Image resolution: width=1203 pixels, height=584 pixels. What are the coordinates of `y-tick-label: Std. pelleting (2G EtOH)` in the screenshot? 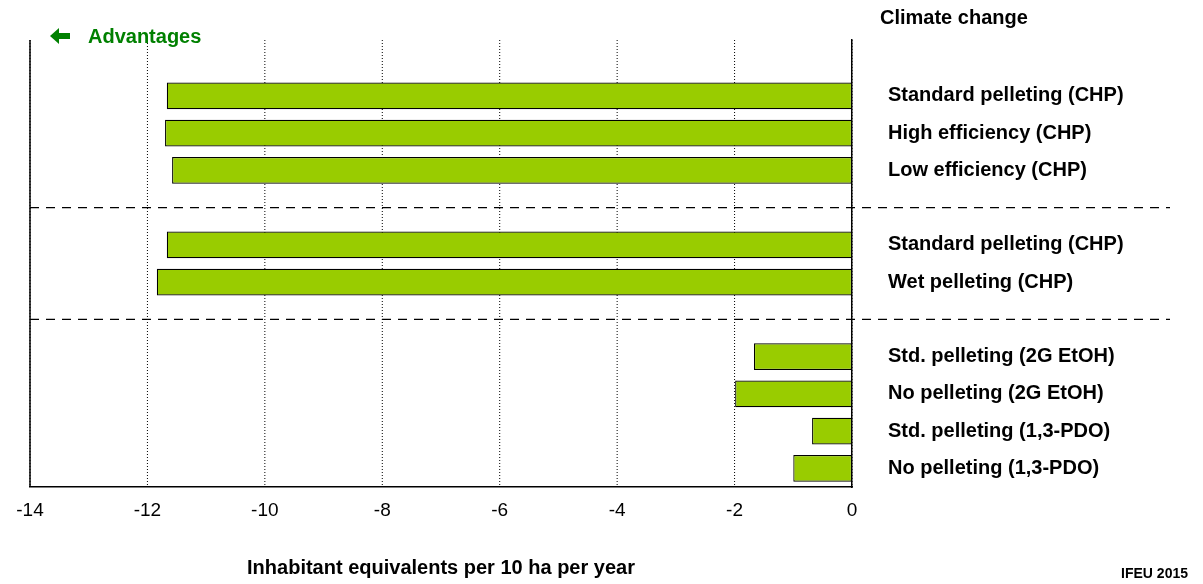 It's located at (1001, 355).